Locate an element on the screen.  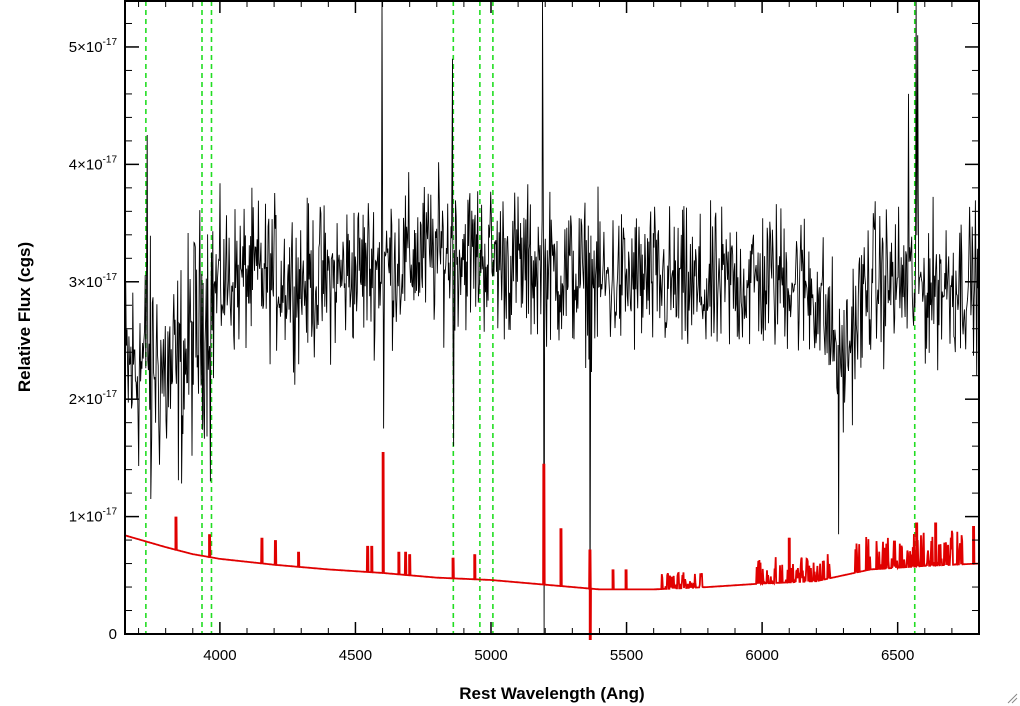
y-tick-label: 0 is located at coordinates (113, 634).